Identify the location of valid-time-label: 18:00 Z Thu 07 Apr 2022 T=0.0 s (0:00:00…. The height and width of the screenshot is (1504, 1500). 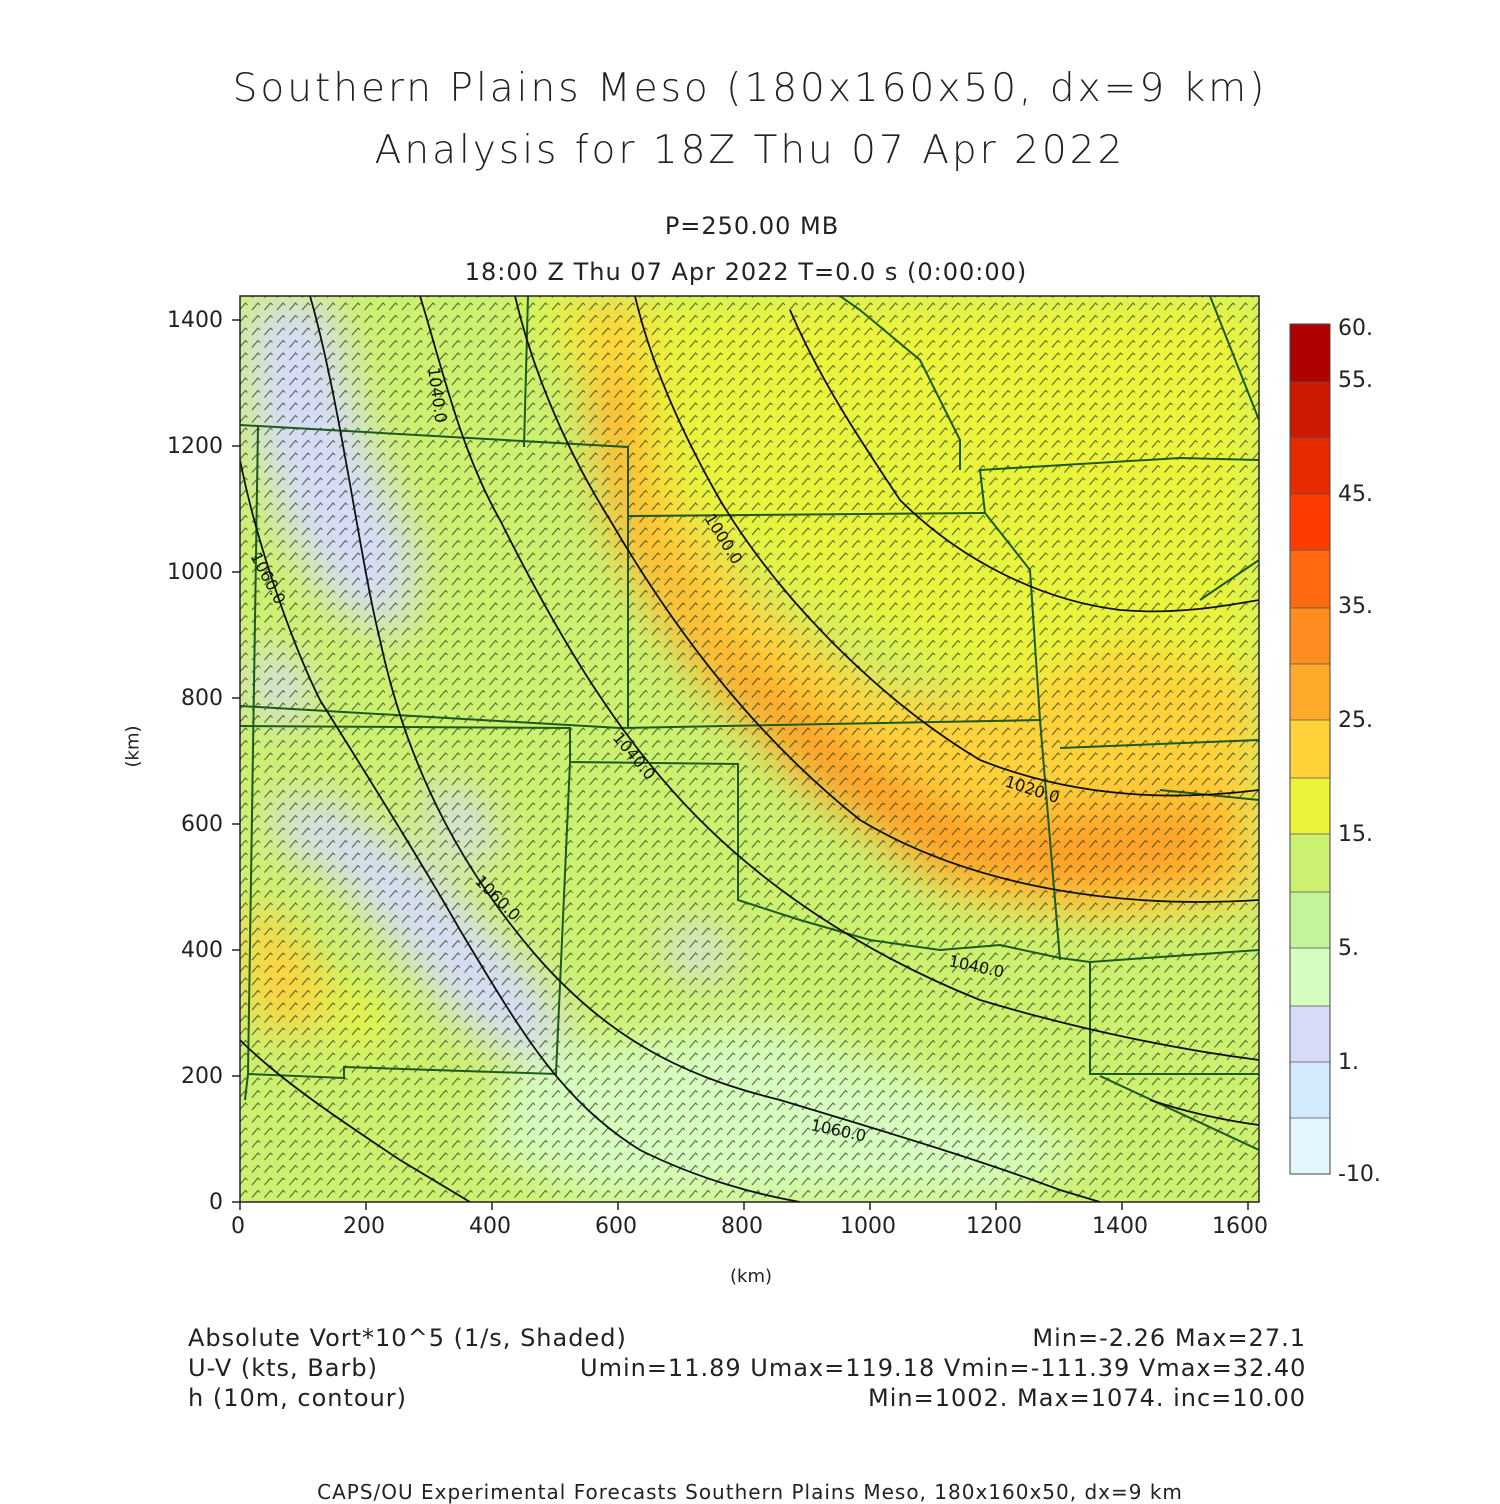
(746, 272).